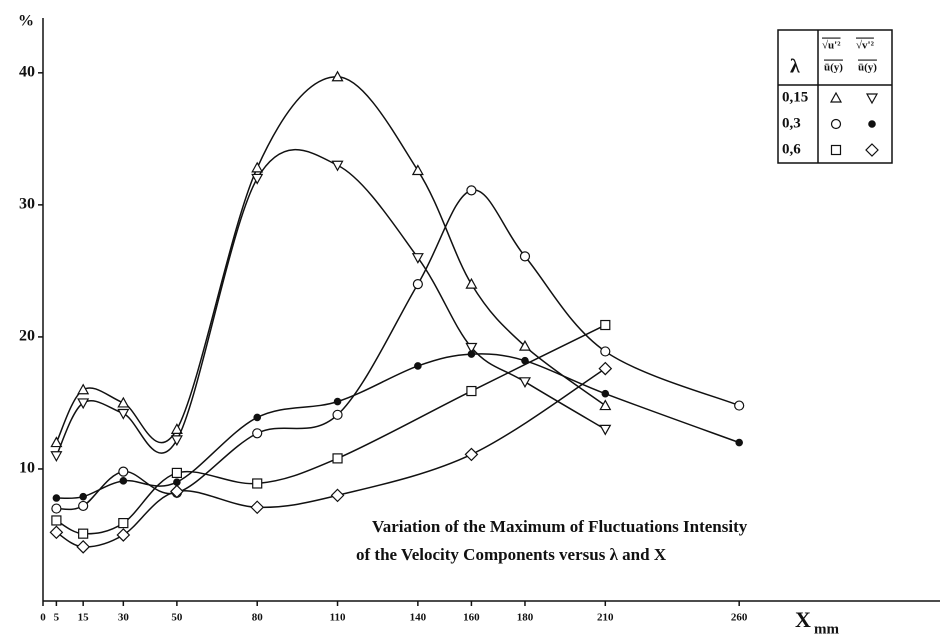 This screenshot has height=639, width=946. What do you see at coordinates (27, 336) in the screenshot?
I see `y-tick-label: 20` at bounding box center [27, 336].